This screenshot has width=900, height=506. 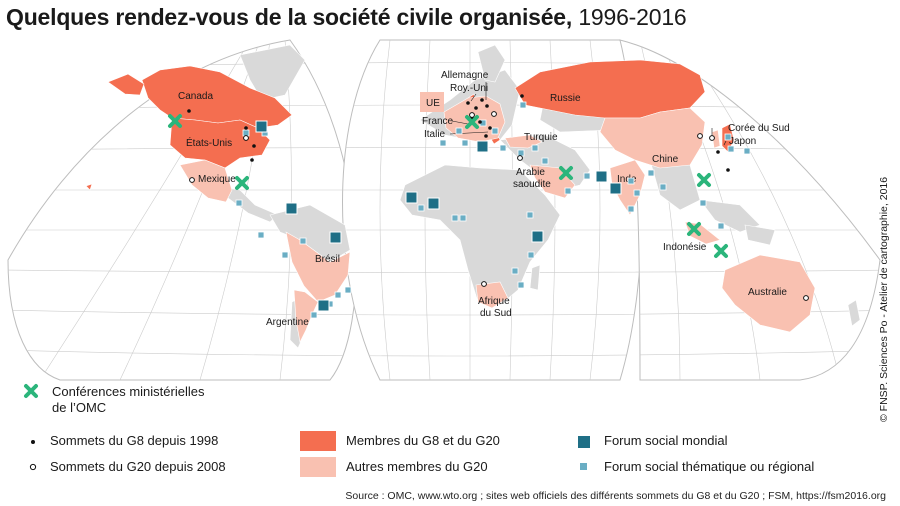 What do you see at coordinates (465, 75) in the screenshot?
I see `label-allemagne: Allemagne` at bounding box center [465, 75].